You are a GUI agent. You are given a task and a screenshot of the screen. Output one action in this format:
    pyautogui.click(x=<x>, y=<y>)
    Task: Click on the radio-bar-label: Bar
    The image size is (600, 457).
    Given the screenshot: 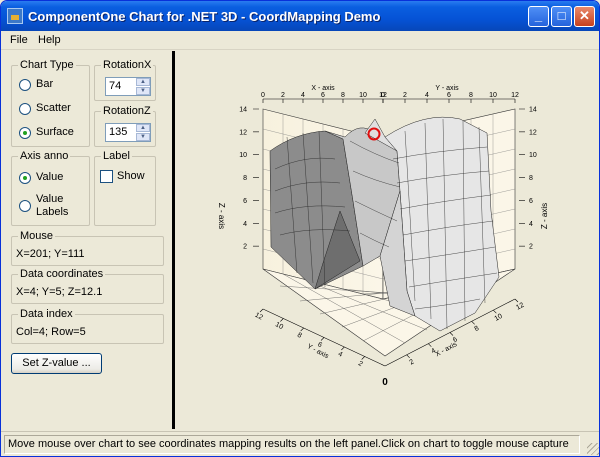 What is the action you would take?
    pyautogui.click(x=45, y=84)
    